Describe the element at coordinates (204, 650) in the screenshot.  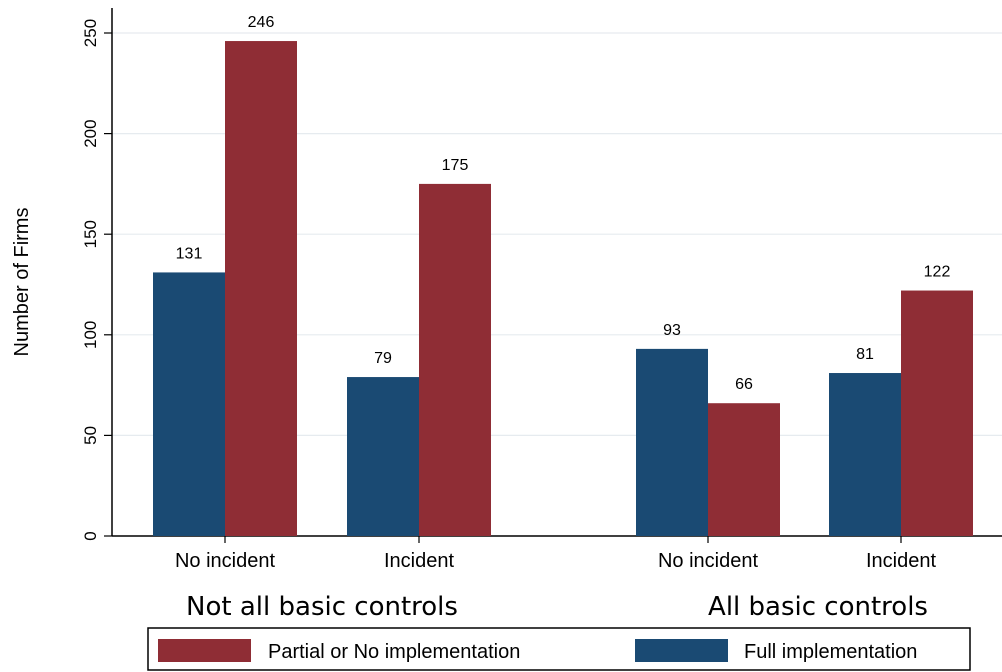
I see `legend-swatch-partial` at that location.